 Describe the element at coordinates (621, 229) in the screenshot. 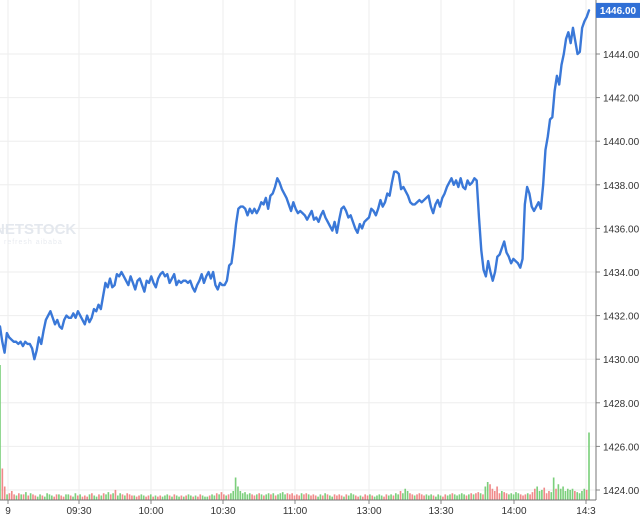

I see `y-tick-label: 1436.00` at that location.